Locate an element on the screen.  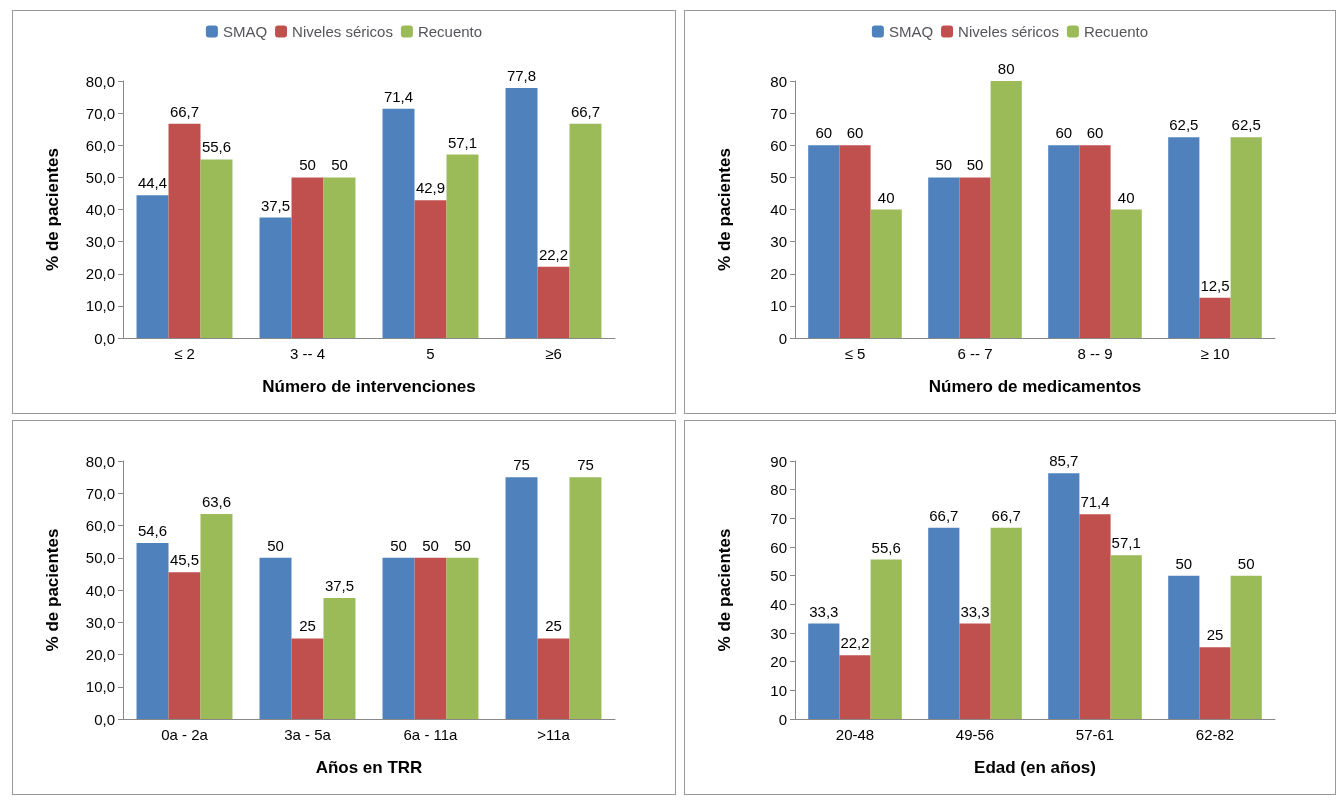
x-tick-label: 8 -- 9 is located at coordinates (1095, 353).